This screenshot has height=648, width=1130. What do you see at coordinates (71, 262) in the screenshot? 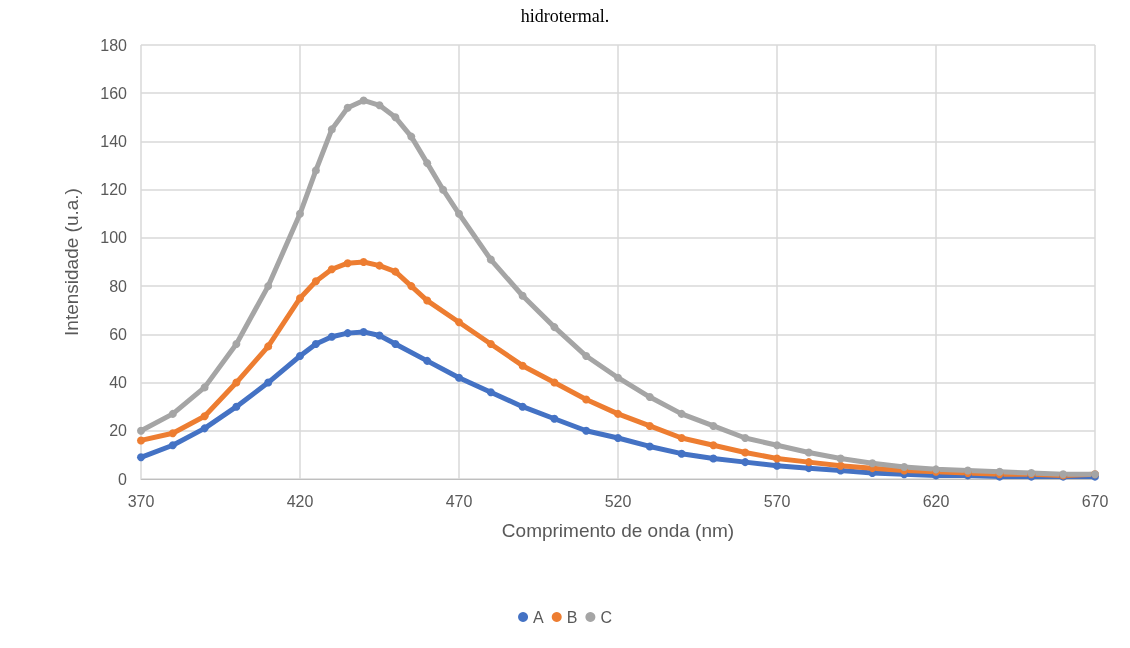
I see `y-axis-title: Intensidade (u.a.)` at bounding box center [71, 262].